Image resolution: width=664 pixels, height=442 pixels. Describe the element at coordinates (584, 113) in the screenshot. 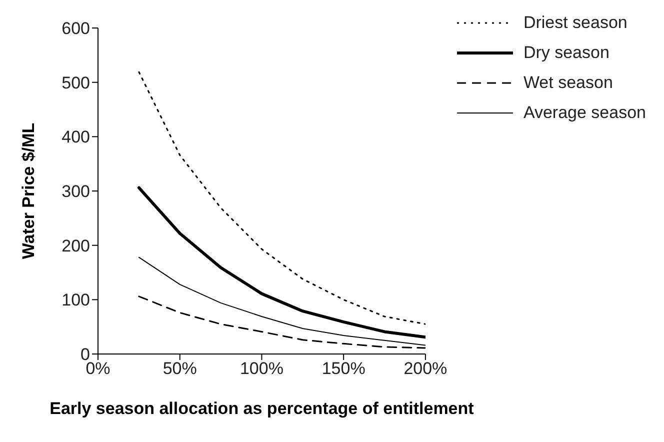

I see `legend-label: Average season` at that location.